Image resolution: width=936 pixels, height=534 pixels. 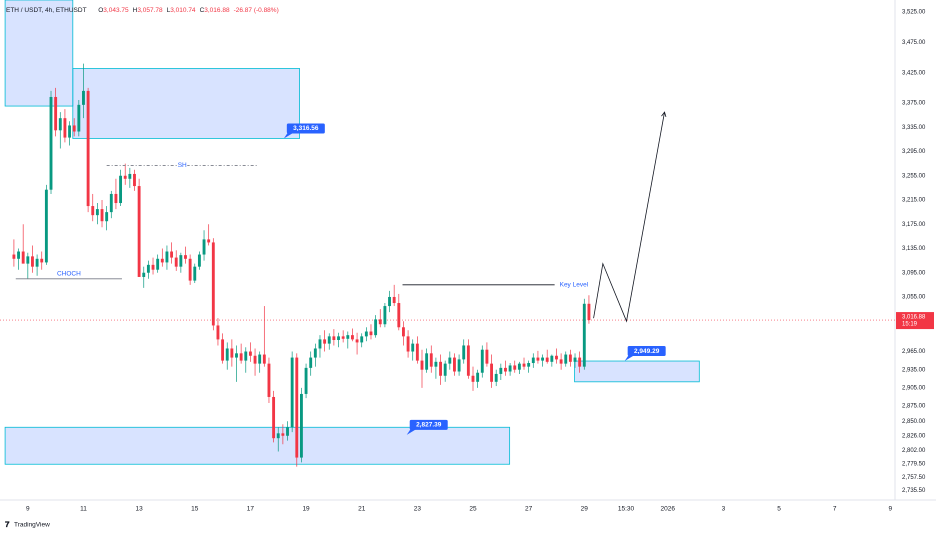 What do you see at coordinates (626, 509) in the screenshot?
I see `x-tick-label: 15:30` at bounding box center [626, 509].